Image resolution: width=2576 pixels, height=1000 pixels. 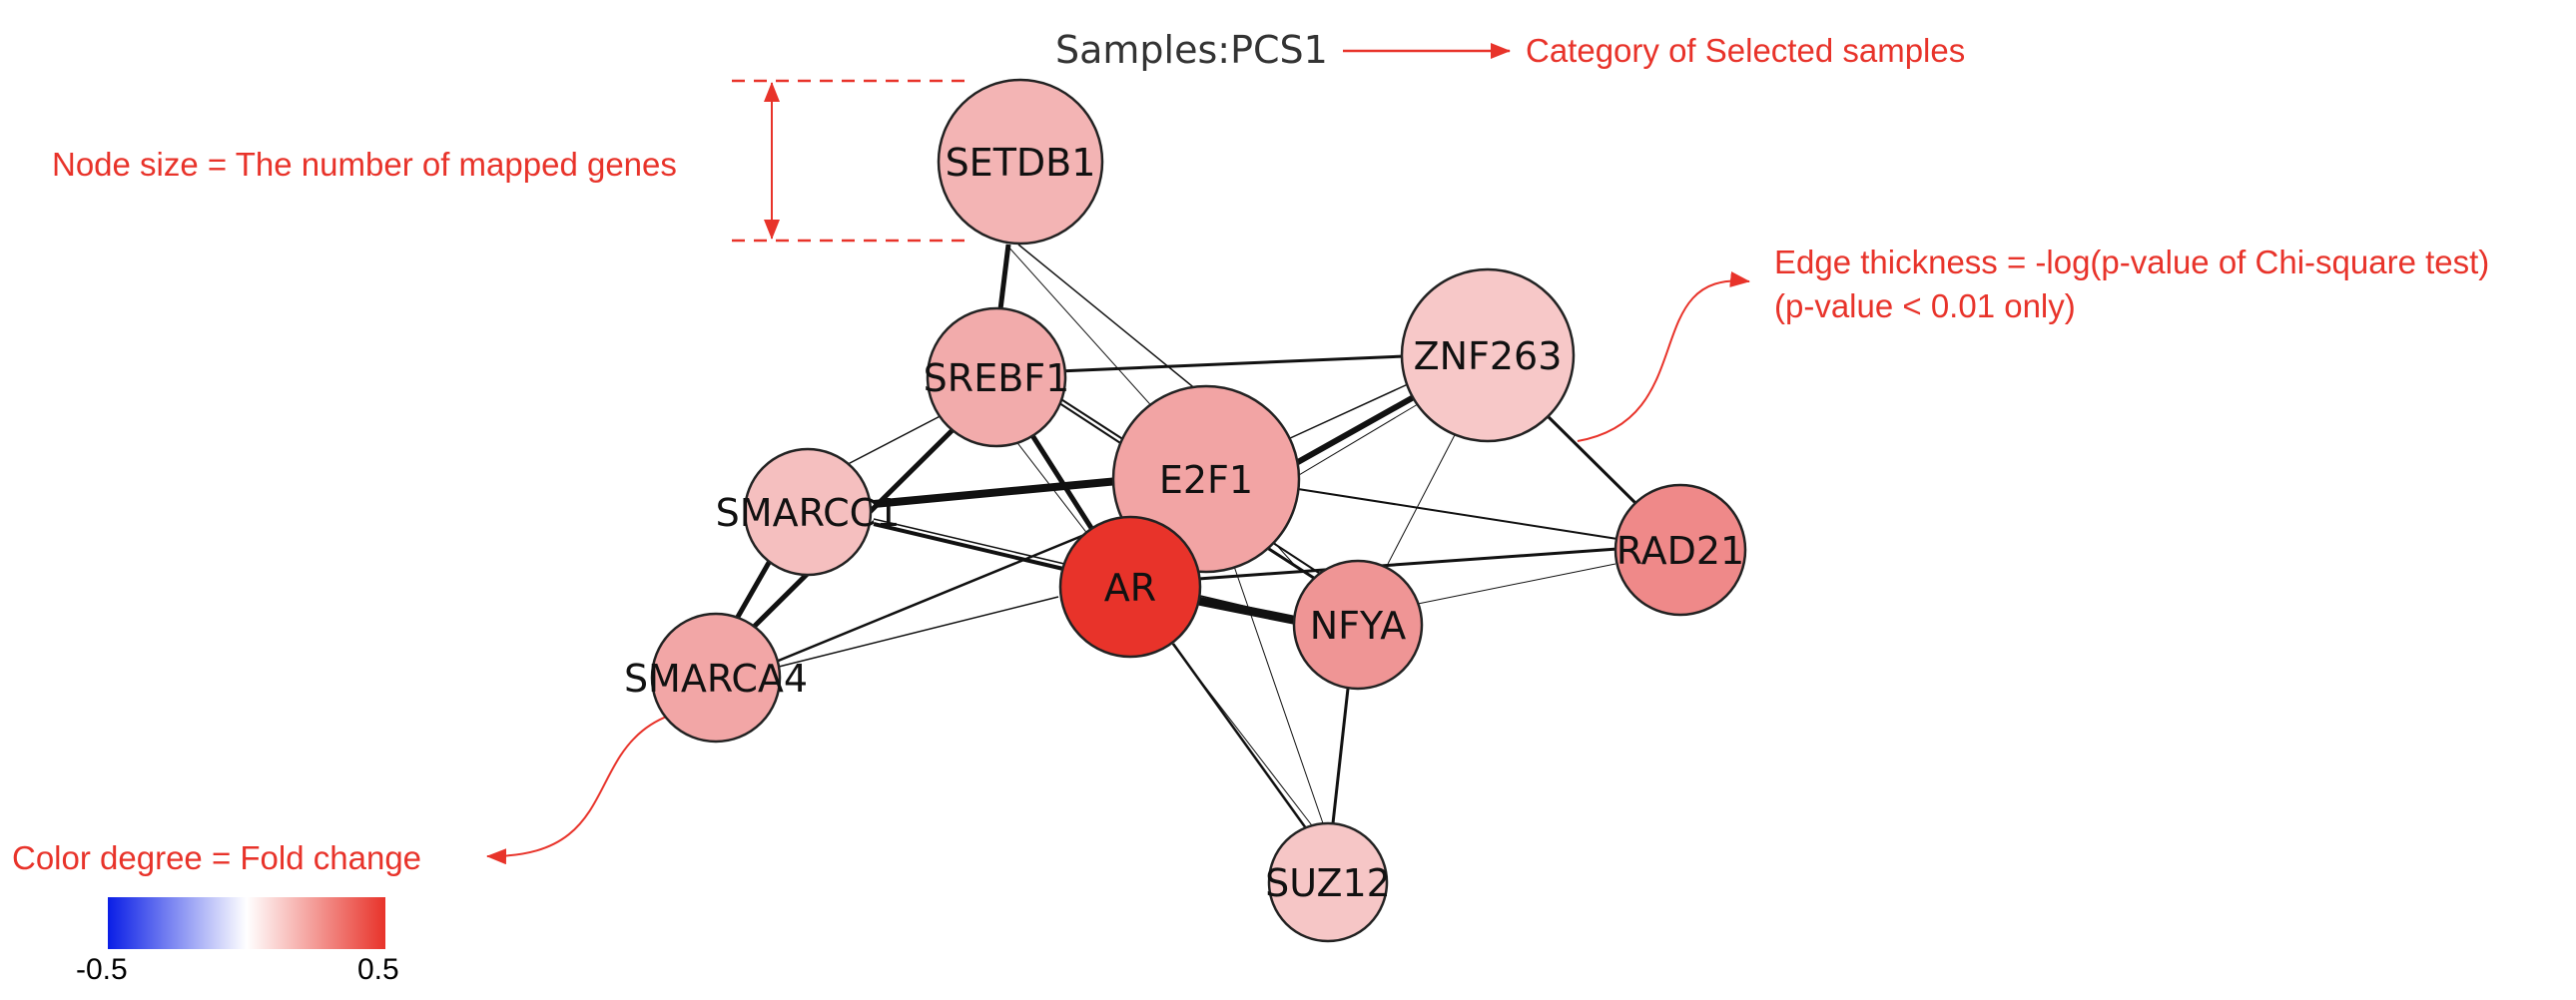 I want to click on node-znf263, so click(x=1488, y=355).